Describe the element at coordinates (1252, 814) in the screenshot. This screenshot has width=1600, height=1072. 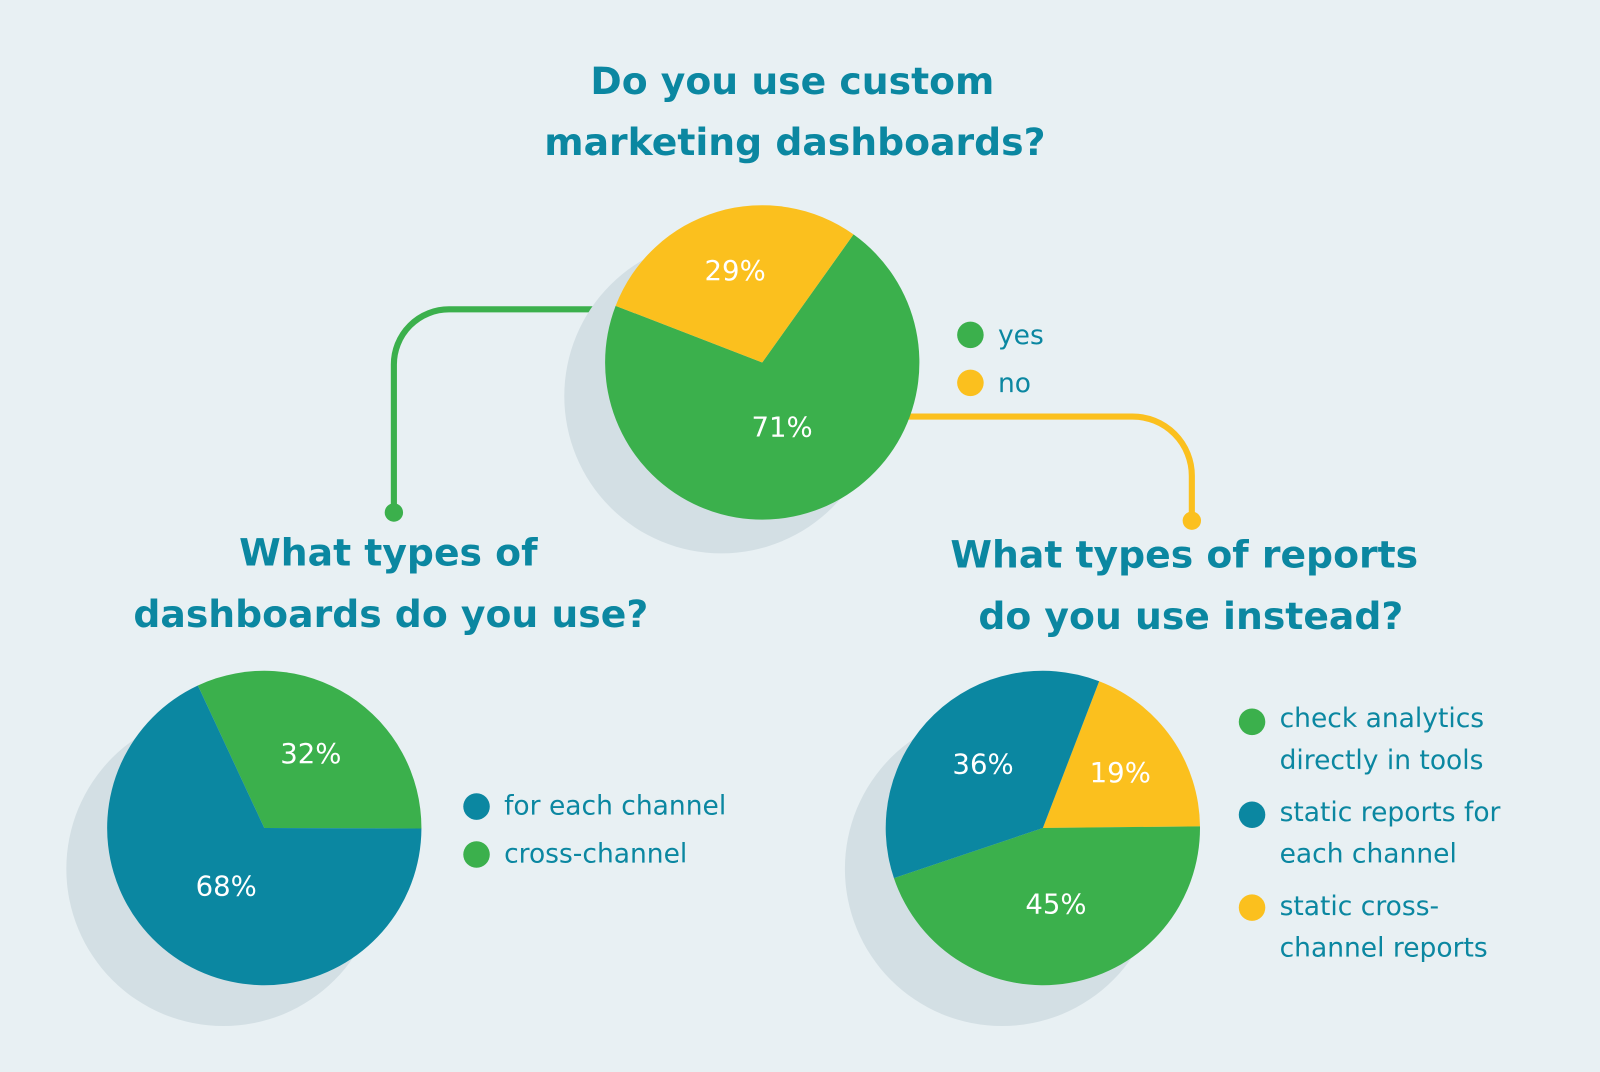
I see `legend-dot-static-each-channel` at that location.